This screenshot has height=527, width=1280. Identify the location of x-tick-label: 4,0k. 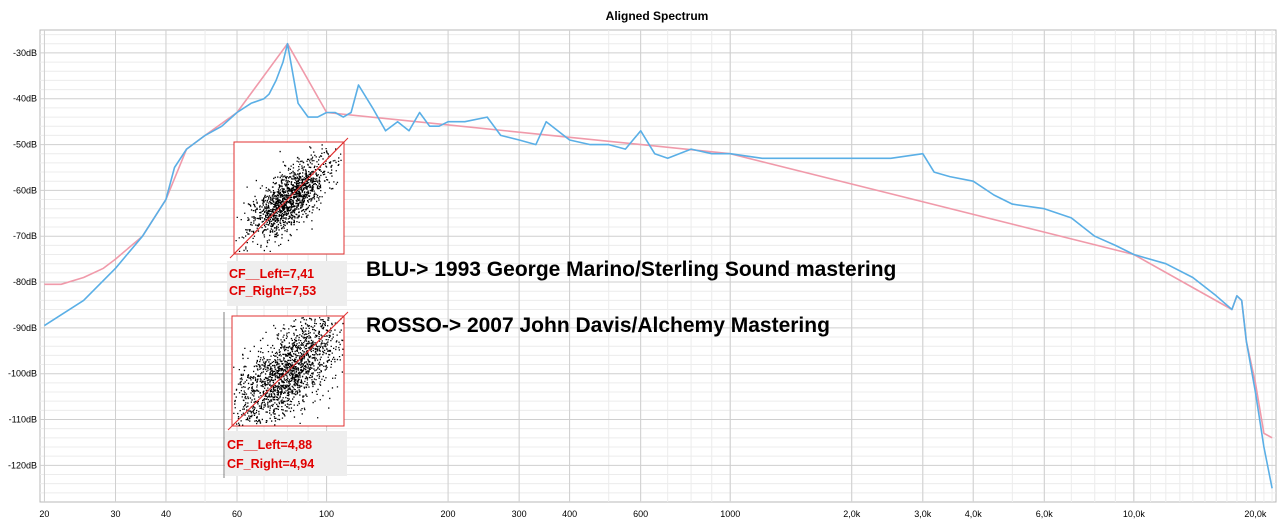
(974, 514).